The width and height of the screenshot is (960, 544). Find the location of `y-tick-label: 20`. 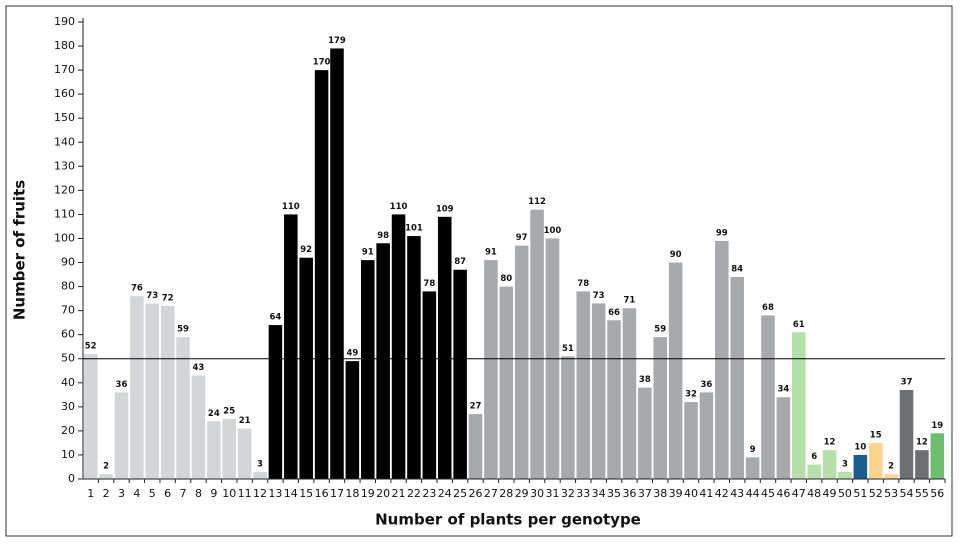

y-tick-label: 20 is located at coordinates (68, 430).